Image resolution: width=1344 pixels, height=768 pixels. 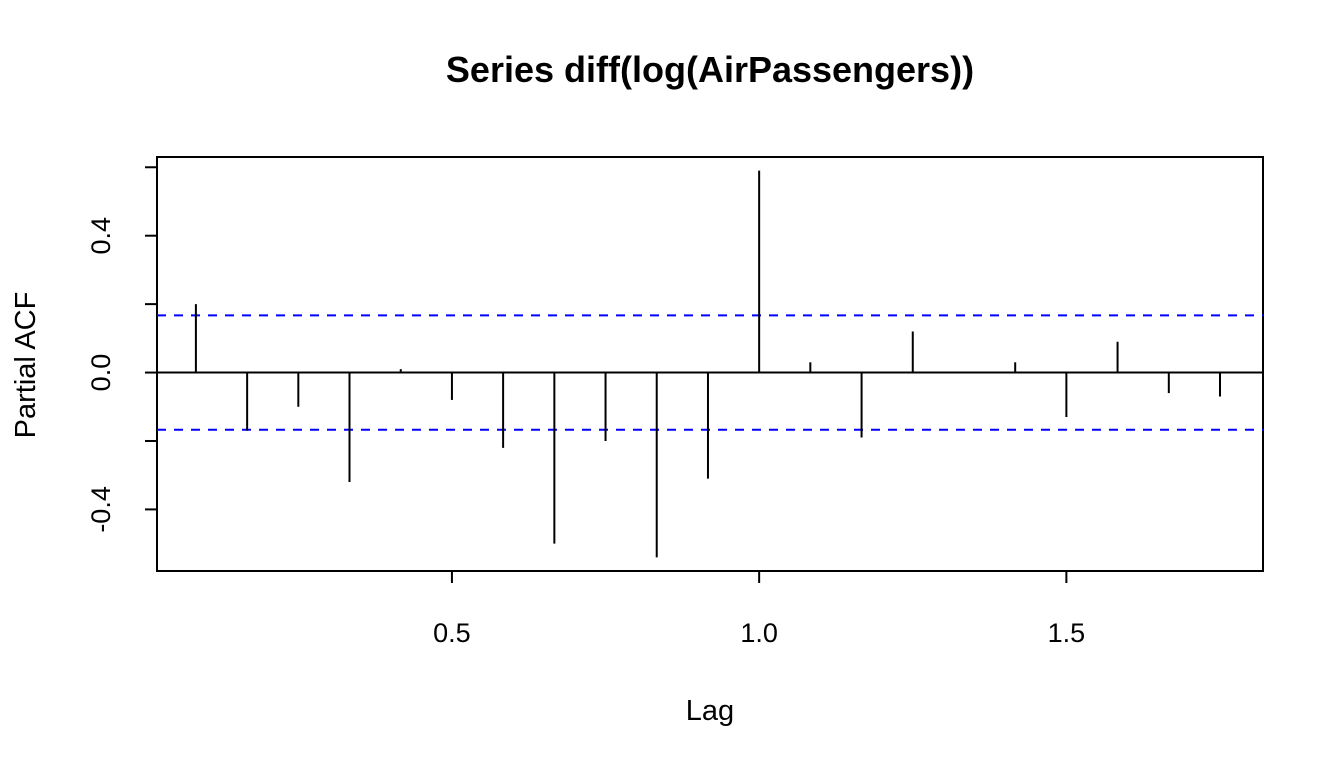 I want to click on x-tick-label: 0.5, so click(x=452, y=633).